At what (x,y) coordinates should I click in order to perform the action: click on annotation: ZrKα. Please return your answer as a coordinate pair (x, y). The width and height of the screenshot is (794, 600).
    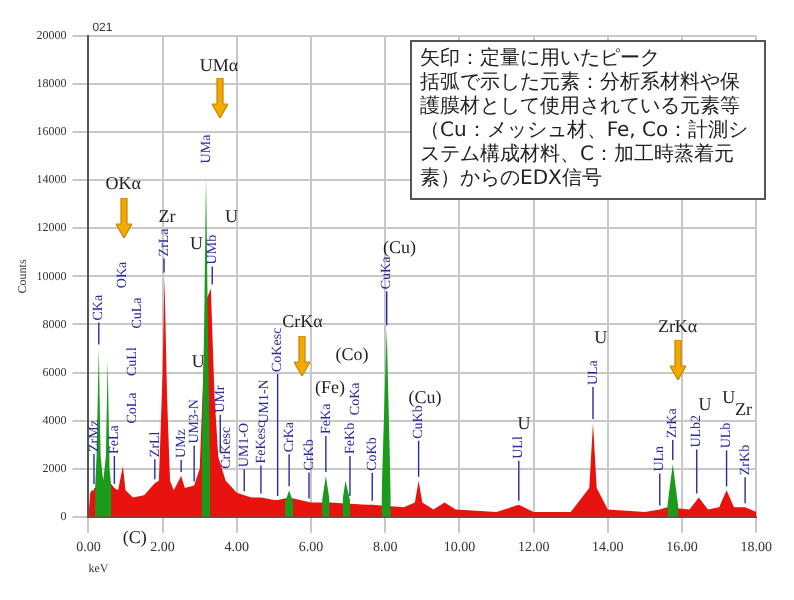
    Looking at the image, I should click on (677, 325).